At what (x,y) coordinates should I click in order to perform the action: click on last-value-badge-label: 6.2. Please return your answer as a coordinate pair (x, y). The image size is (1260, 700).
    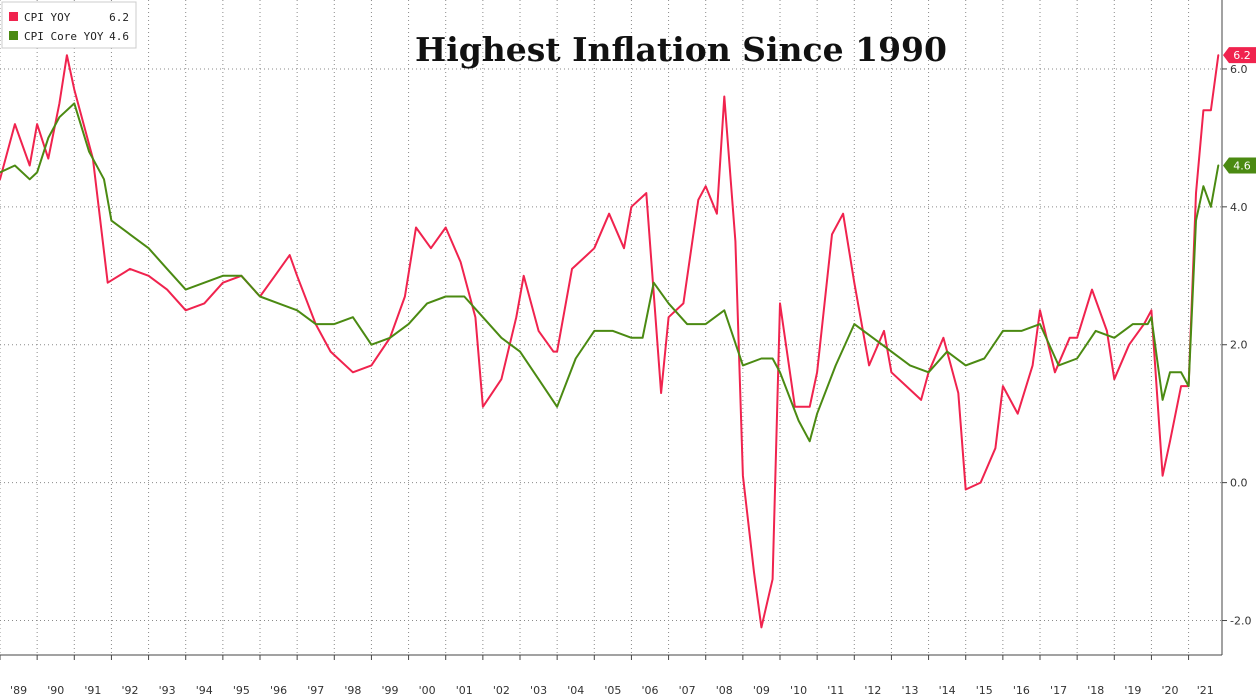
    Looking at the image, I should click on (1242, 55).